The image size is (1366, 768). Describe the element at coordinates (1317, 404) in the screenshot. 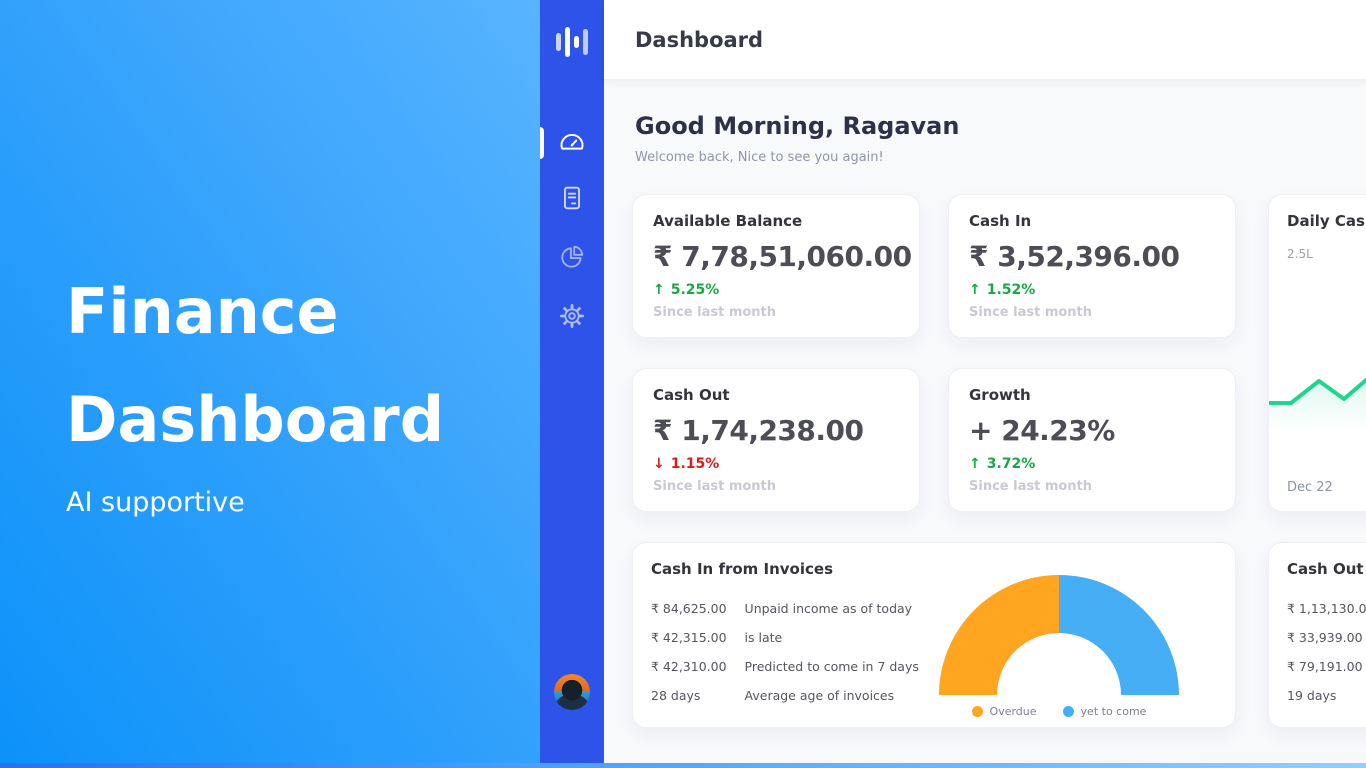

I see `daily-cash-line-chart` at that location.